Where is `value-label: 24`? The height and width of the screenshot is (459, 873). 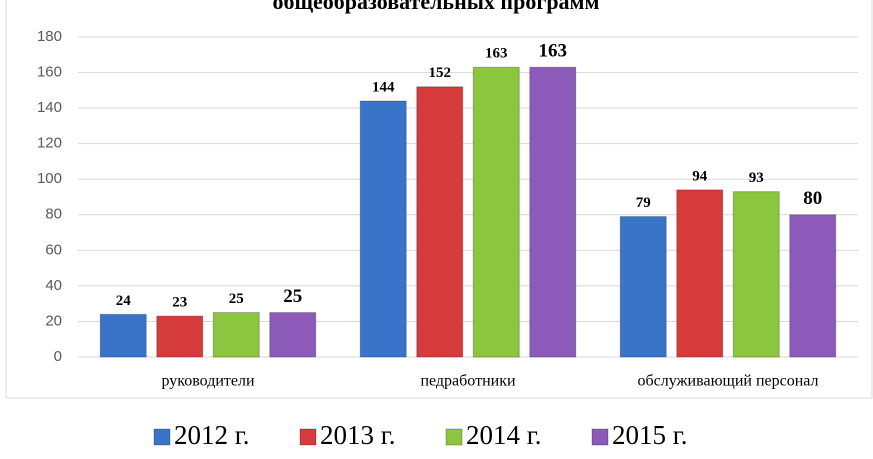 value-label: 24 is located at coordinates (124, 301).